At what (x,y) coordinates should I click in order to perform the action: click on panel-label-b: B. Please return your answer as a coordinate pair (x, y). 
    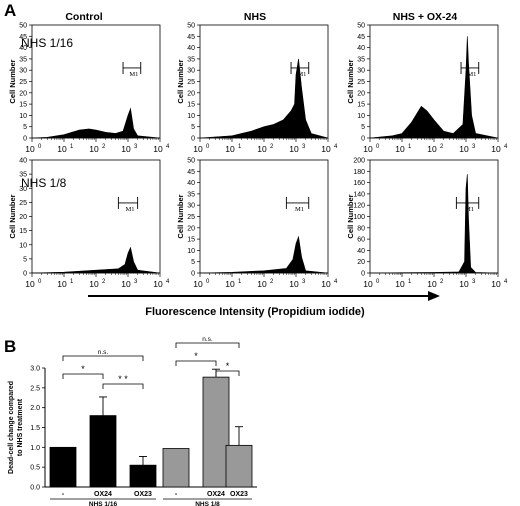
    Looking at the image, I should click on (10, 346).